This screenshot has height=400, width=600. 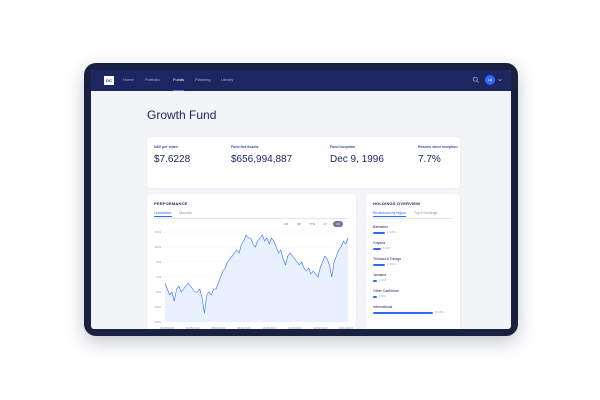 What do you see at coordinates (325, 224) in the screenshot?
I see `range-1y-button: 1Y` at bounding box center [325, 224].